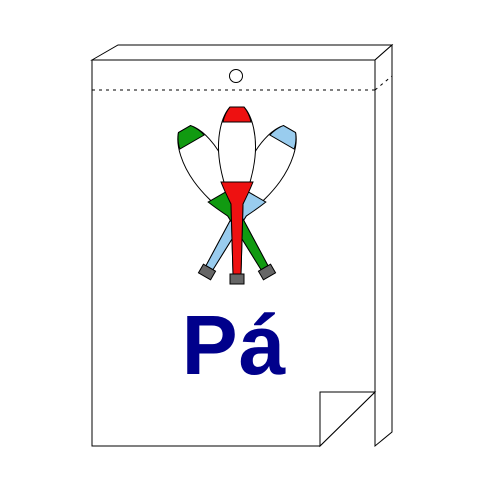  What do you see at coordinates (191, 137) in the screenshot?
I see `club-green-cap` at bounding box center [191, 137].